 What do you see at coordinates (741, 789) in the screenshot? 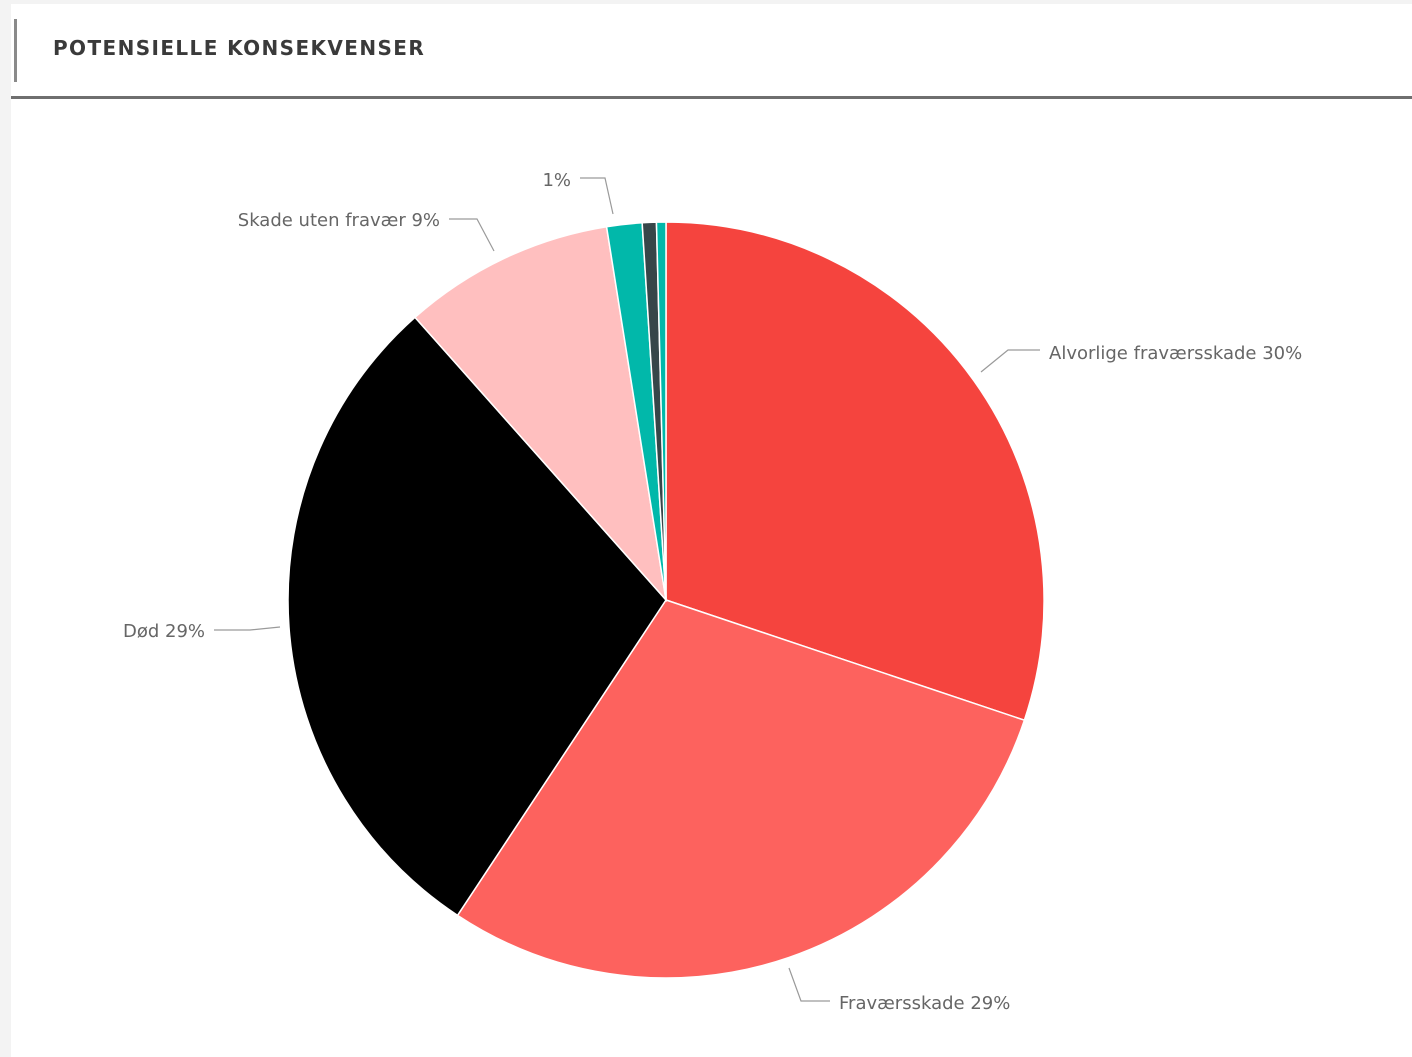
I see `pie-slice-fraværsskade` at bounding box center [741, 789].